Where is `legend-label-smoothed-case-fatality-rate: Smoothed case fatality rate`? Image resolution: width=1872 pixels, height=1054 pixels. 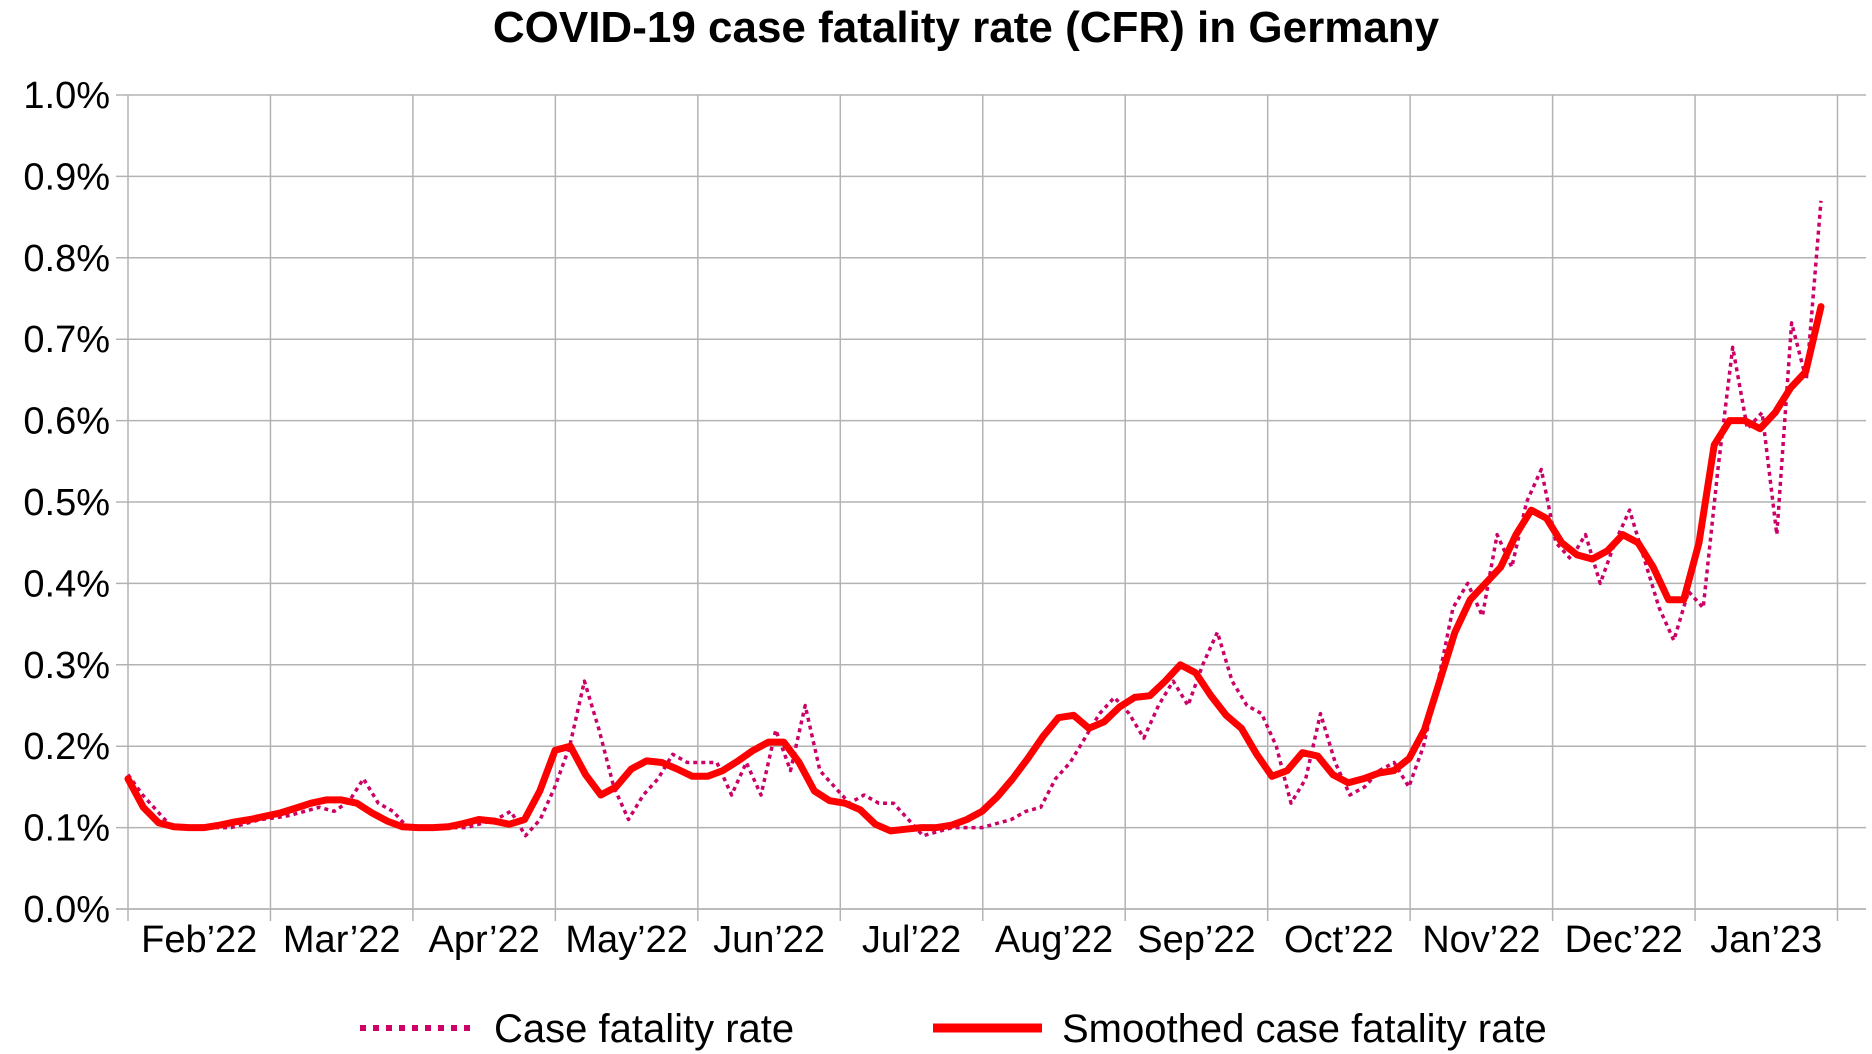
legend-label-smoothed-case-fatality-rate: Smoothed case fatality rate is located at coordinates (1304, 1029).